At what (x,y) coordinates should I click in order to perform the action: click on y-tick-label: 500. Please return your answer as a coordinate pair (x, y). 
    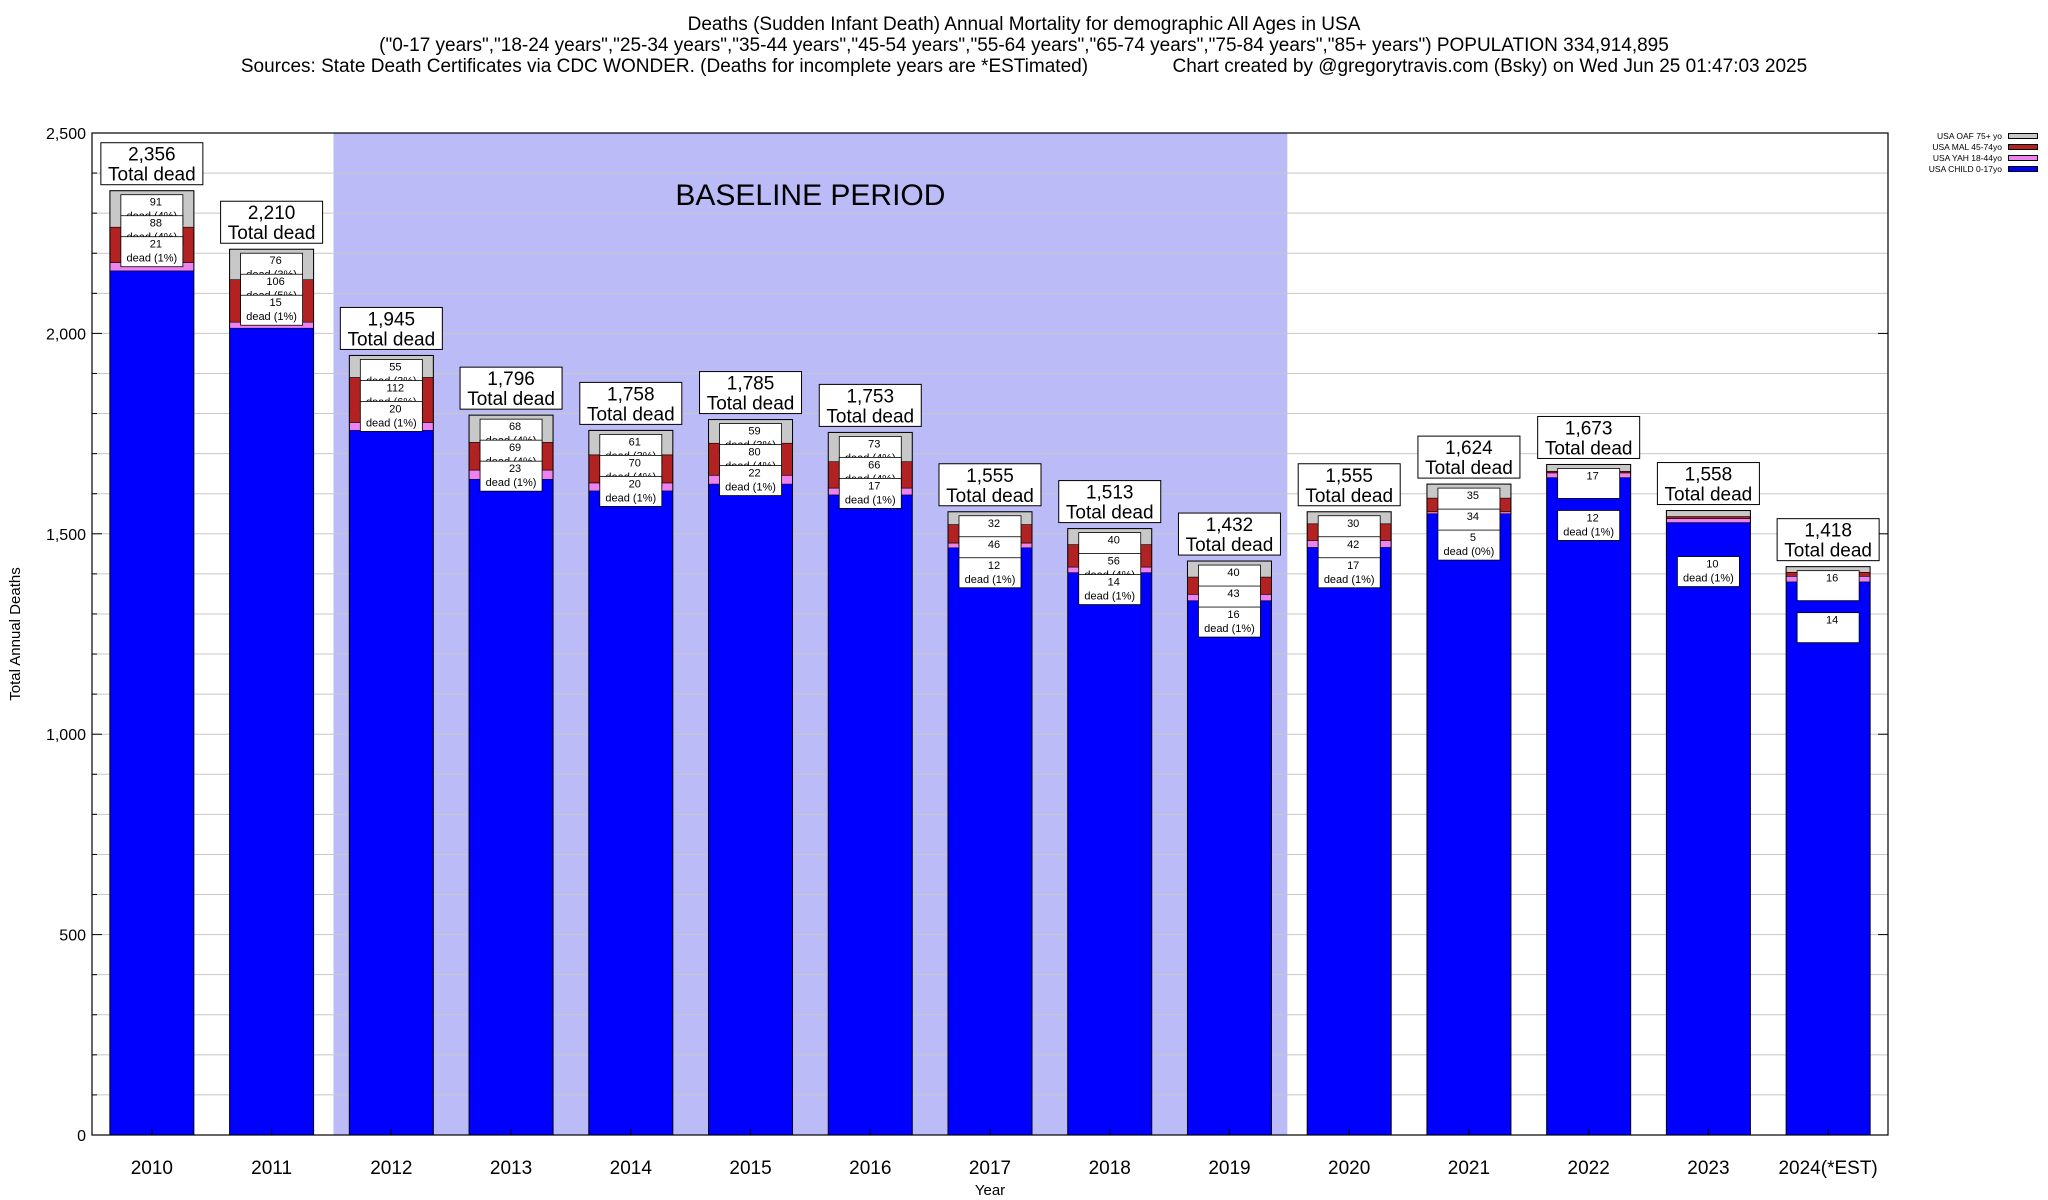
    Looking at the image, I should click on (72, 936).